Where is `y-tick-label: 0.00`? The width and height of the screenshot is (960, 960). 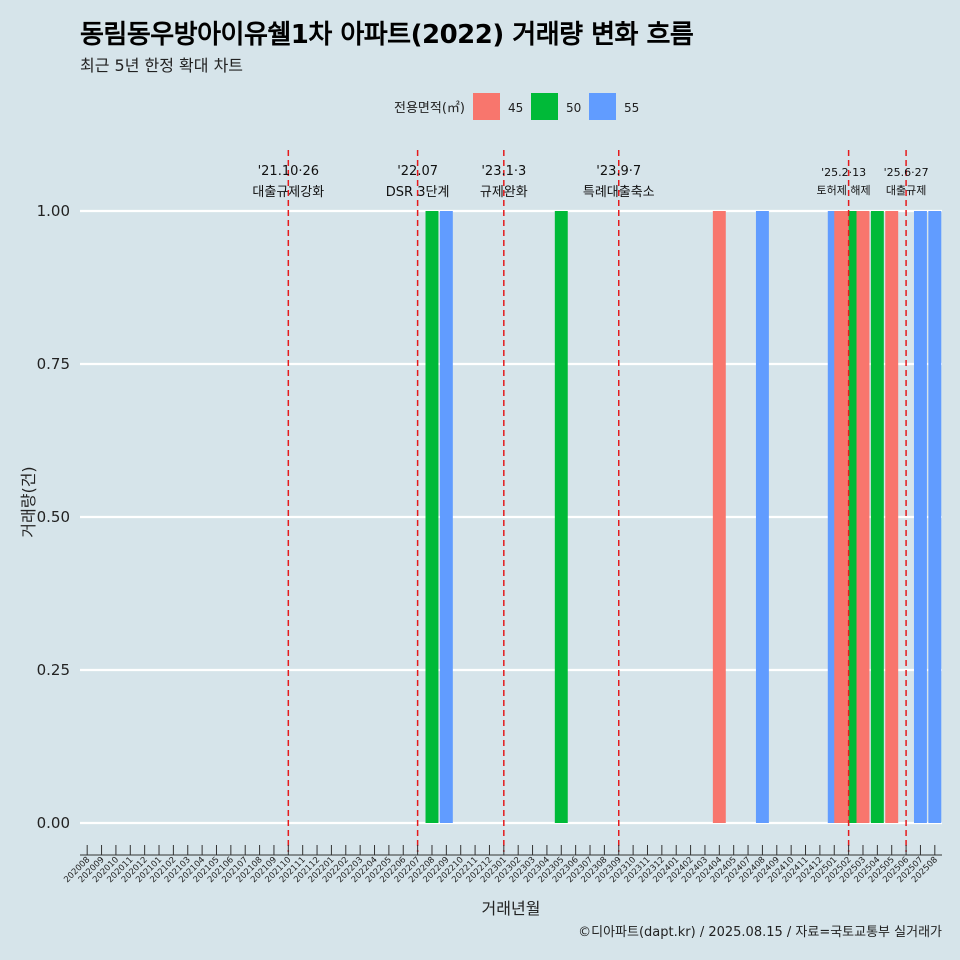
y-tick-label: 0.00 is located at coordinates (53, 823).